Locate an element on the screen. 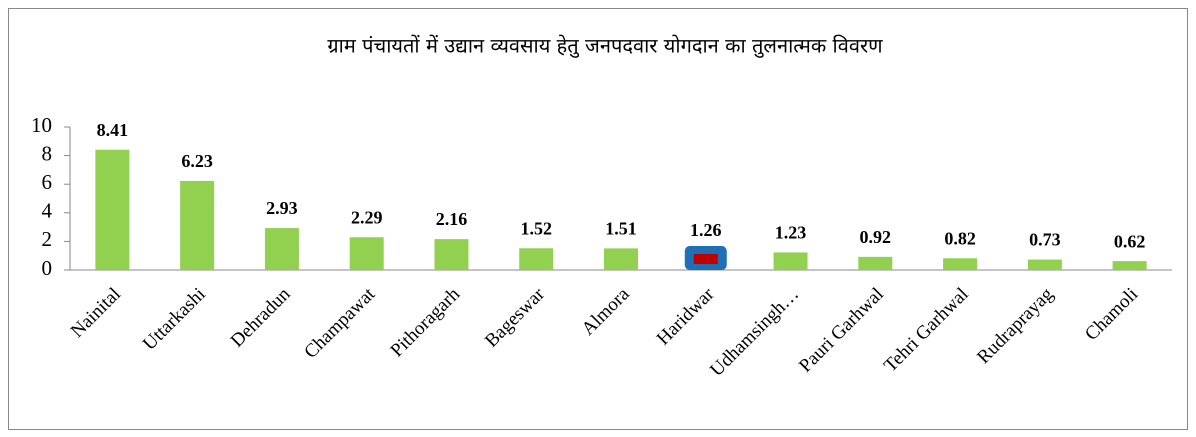 The image size is (1196, 437). data-label: 1.23 is located at coordinates (791, 233).